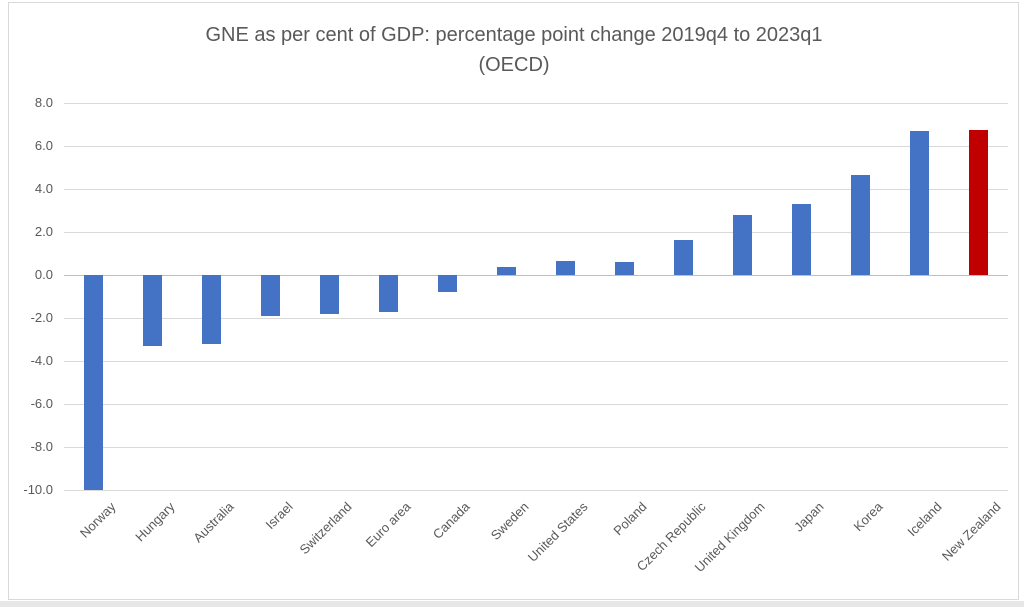  I want to click on x-axis-label-japan: Japan, so click(808, 517).